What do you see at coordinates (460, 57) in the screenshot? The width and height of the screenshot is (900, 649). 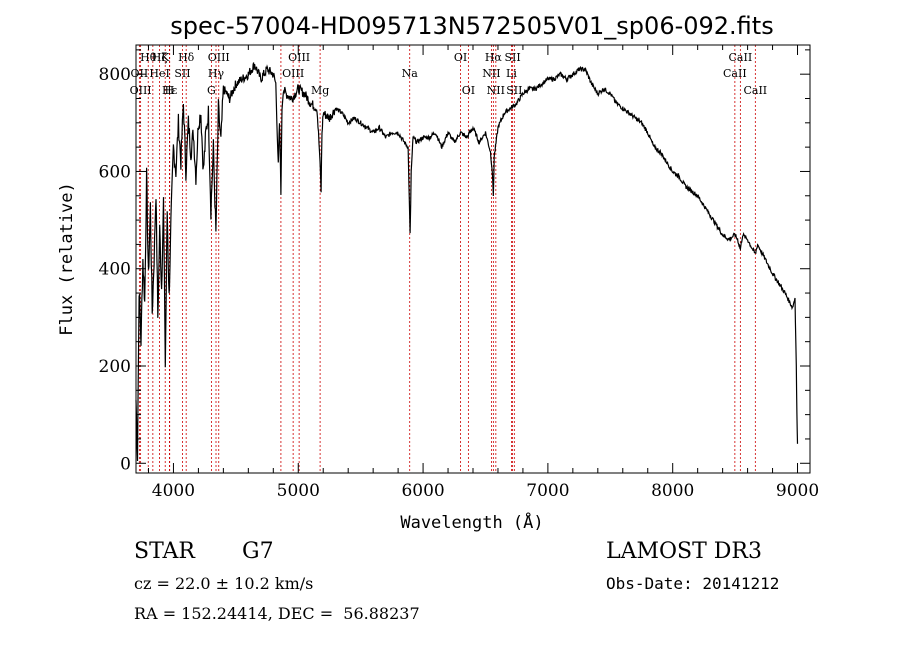 I see `marker-label-17: OI` at bounding box center [460, 57].